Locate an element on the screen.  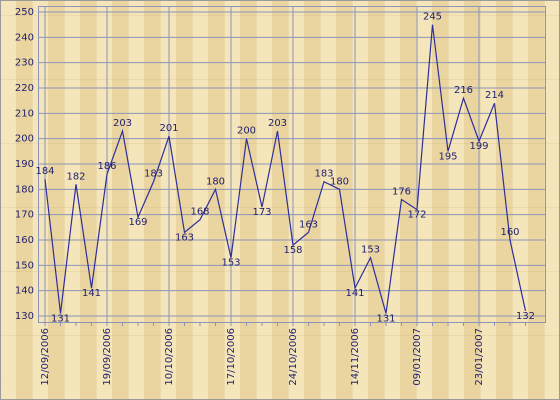
y-tick-label: 240 is located at coordinates (24, 37).